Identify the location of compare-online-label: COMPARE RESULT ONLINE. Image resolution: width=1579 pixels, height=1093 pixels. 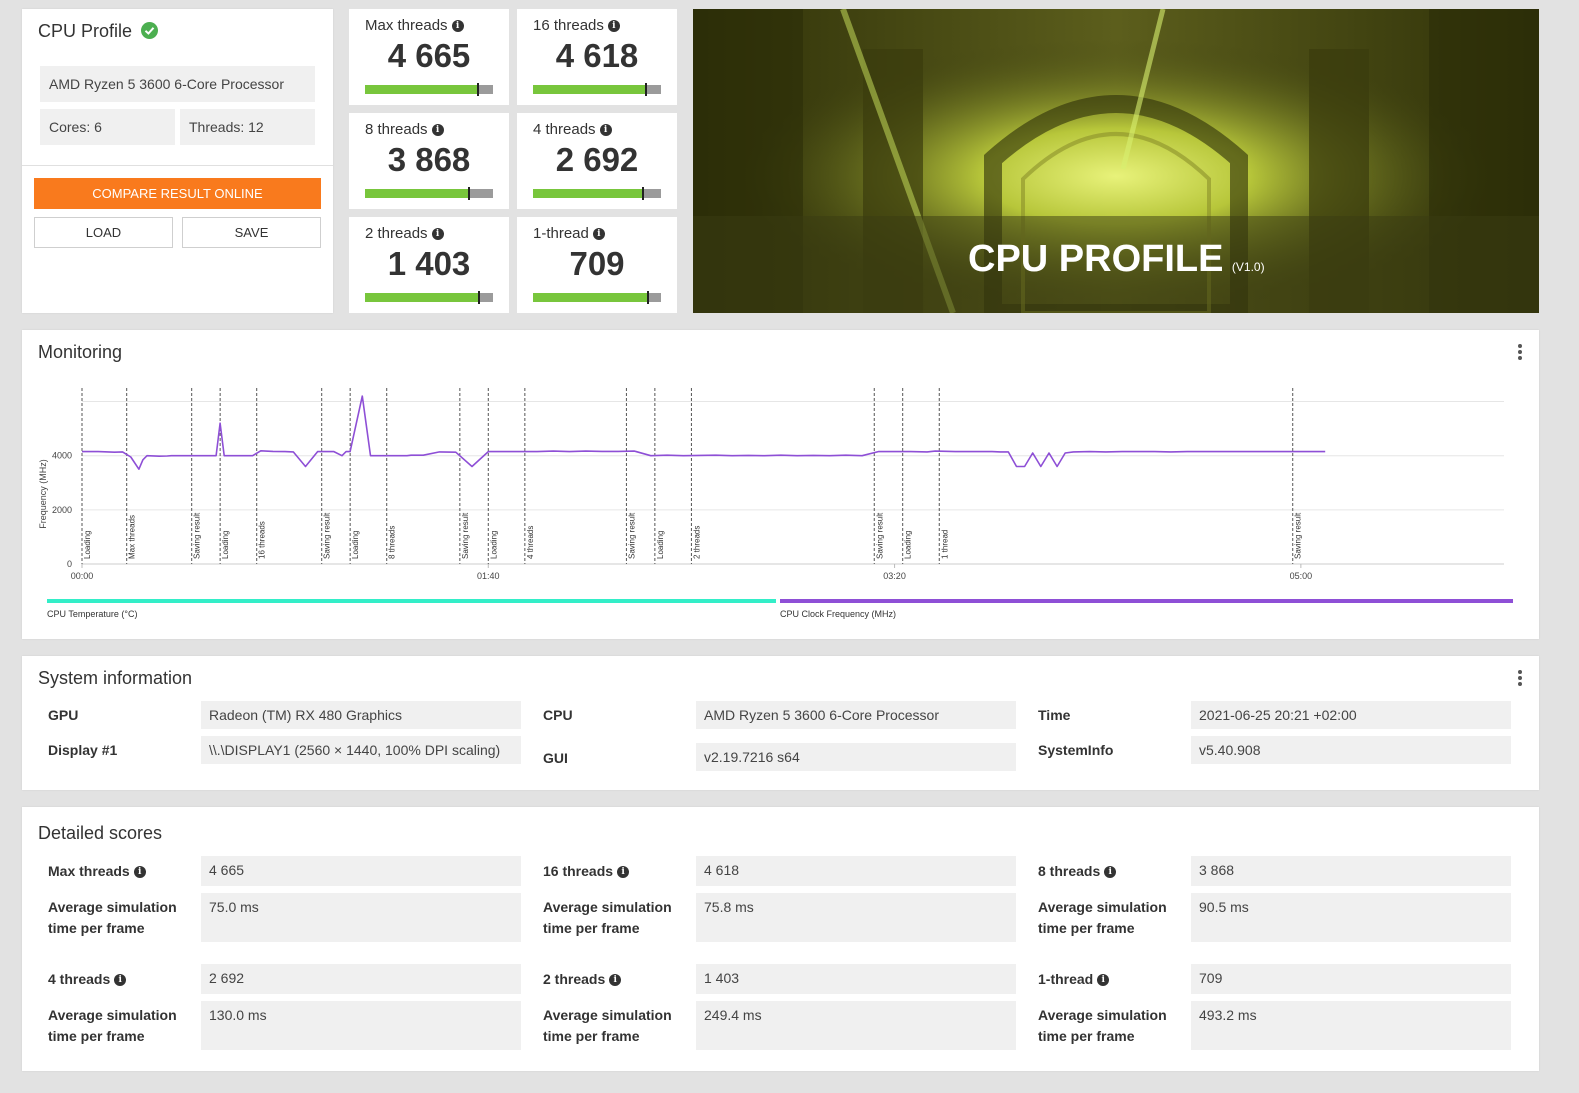
(177, 193).